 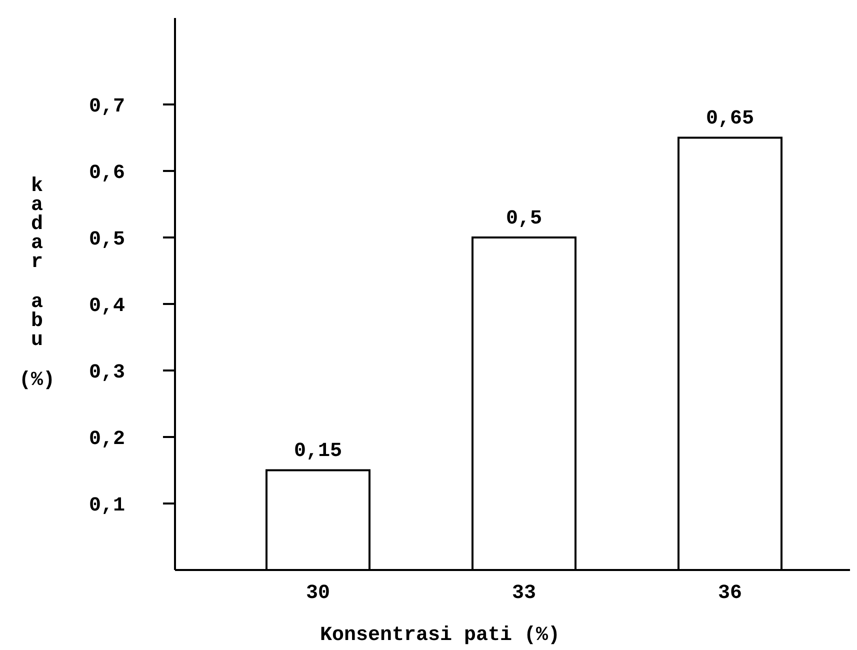 What do you see at coordinates (107, 372) in the screenshot?
I see `y-tick-label: 0,3` at bounding box center [107, 372].